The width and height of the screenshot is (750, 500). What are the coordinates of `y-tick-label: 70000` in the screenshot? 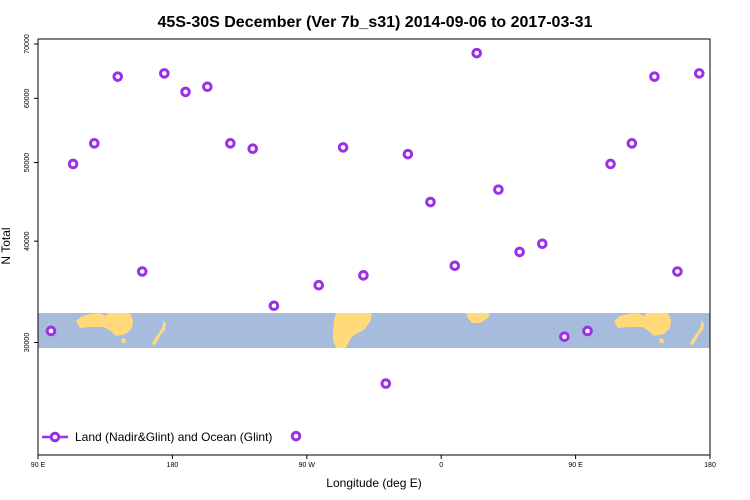 It's located at (27, 44).